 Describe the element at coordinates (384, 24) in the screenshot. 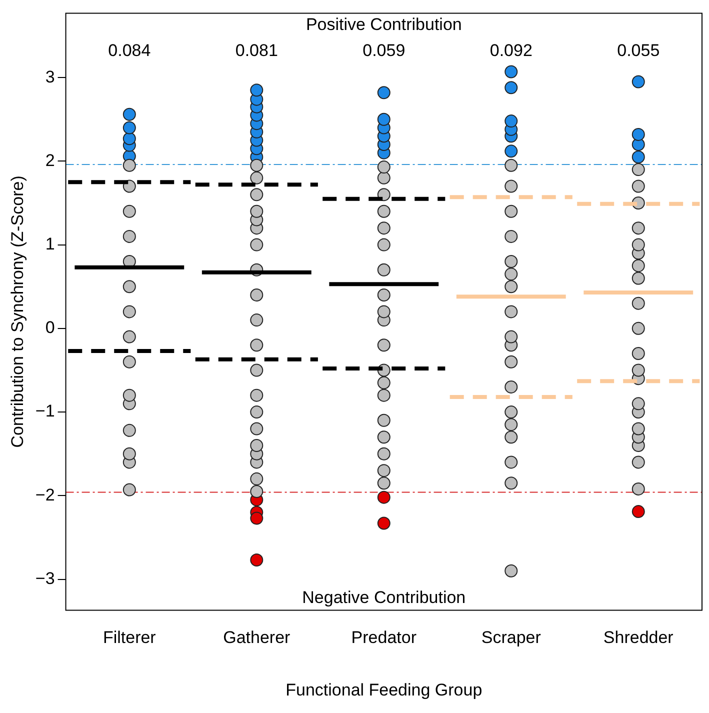

I see `annotation: Positive Contribution` at that location.